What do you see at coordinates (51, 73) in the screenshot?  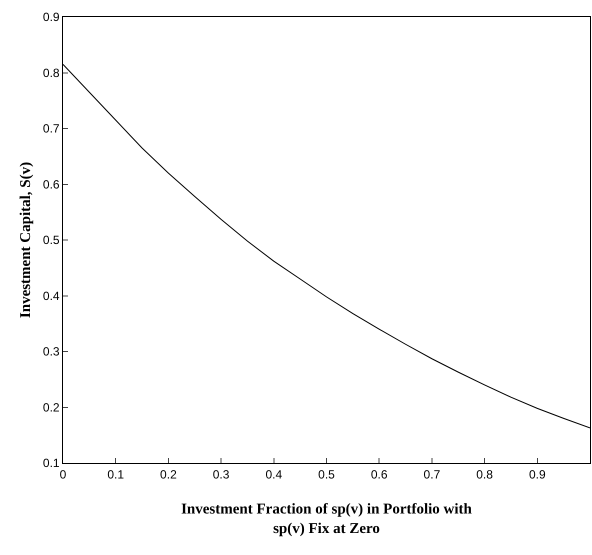 I see `y-tick-label: 0.8` at bounding box center [51, 73].